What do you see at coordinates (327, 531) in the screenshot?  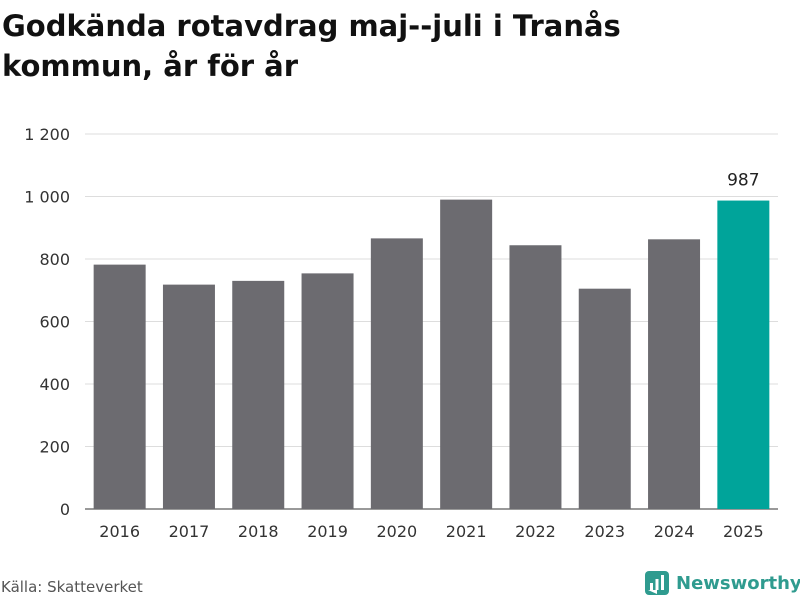 I see `x-tick-label: 2019` at bounding box center [327, 531].